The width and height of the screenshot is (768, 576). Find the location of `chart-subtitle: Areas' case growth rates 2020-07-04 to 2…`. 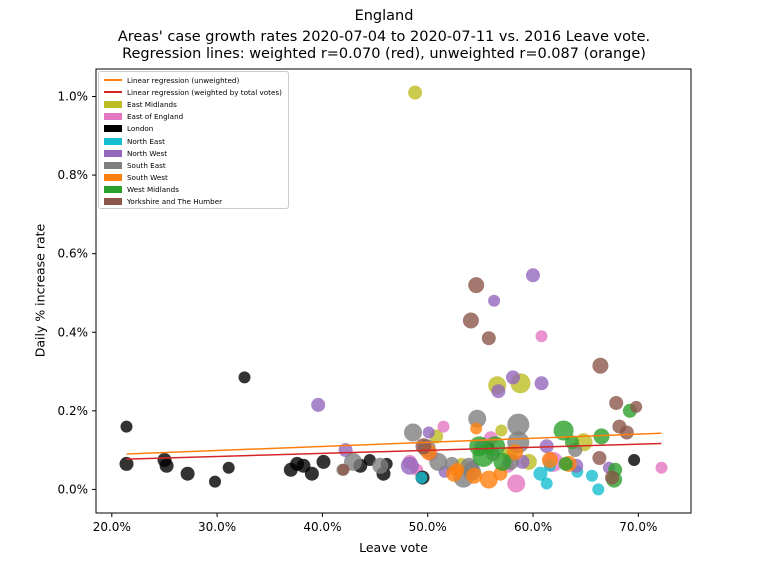

chart-subtitle: Areas' case growth rates 2020-07-04 to 2… is located at coordinates (384, 37).